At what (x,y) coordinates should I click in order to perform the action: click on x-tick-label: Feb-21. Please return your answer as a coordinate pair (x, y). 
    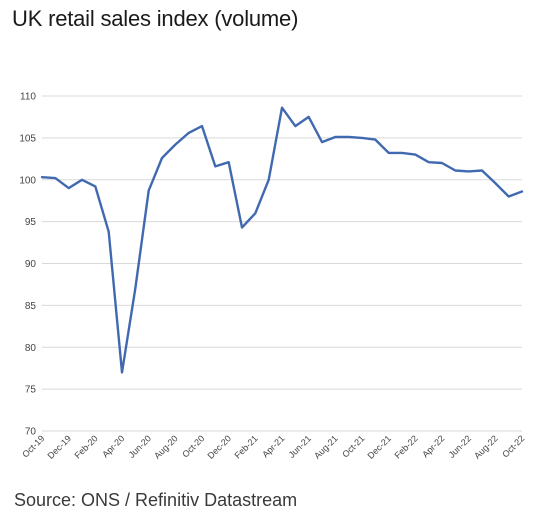
    Looking at the image, I should click on (246, 446).